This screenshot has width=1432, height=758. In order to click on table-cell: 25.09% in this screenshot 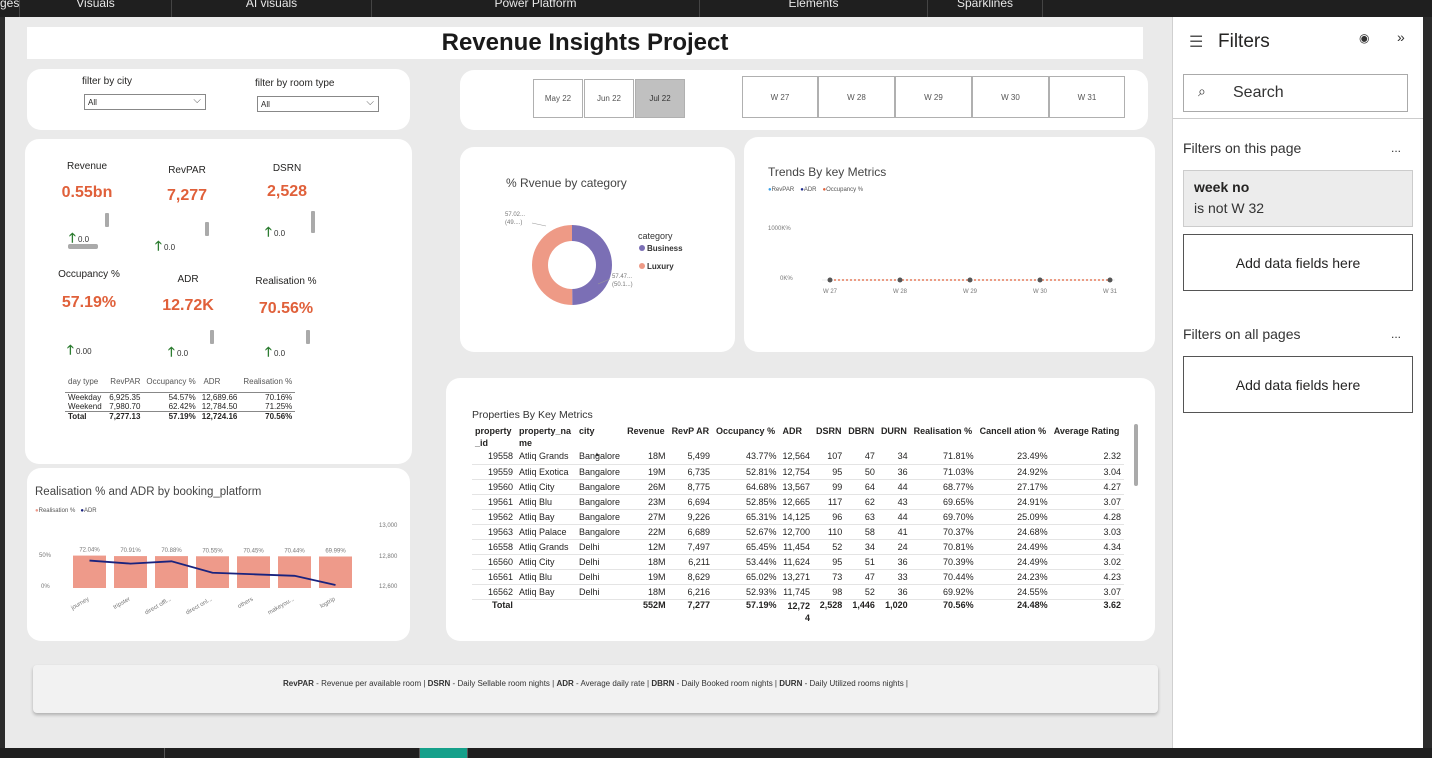, I will do `click(1013, 517)`.